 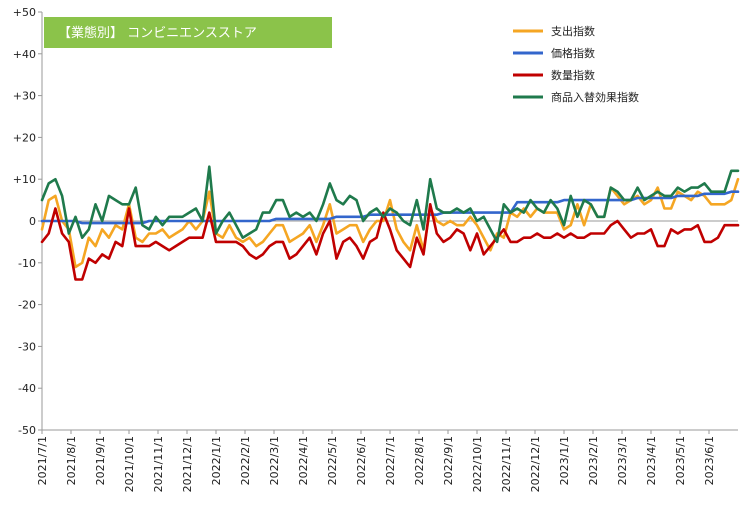 I want to click on y-tick-label: -40, so click(x=27, y=388).